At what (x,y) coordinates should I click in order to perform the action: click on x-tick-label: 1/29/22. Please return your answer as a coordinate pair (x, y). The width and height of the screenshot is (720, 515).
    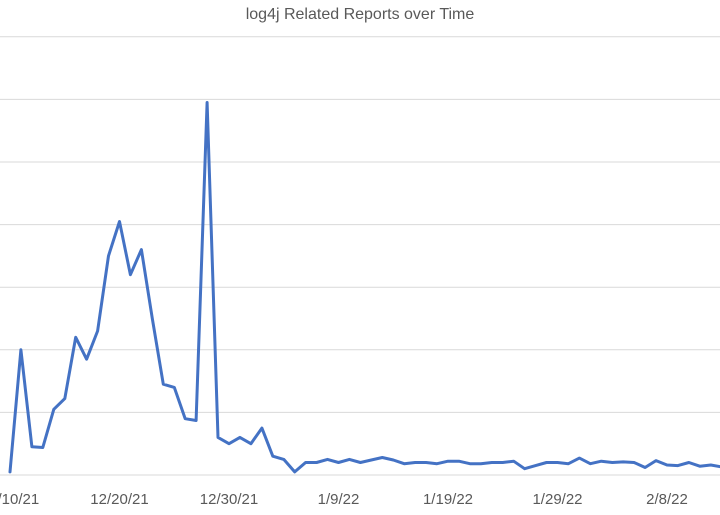
    Looking at the image, I should click on (557, 499).